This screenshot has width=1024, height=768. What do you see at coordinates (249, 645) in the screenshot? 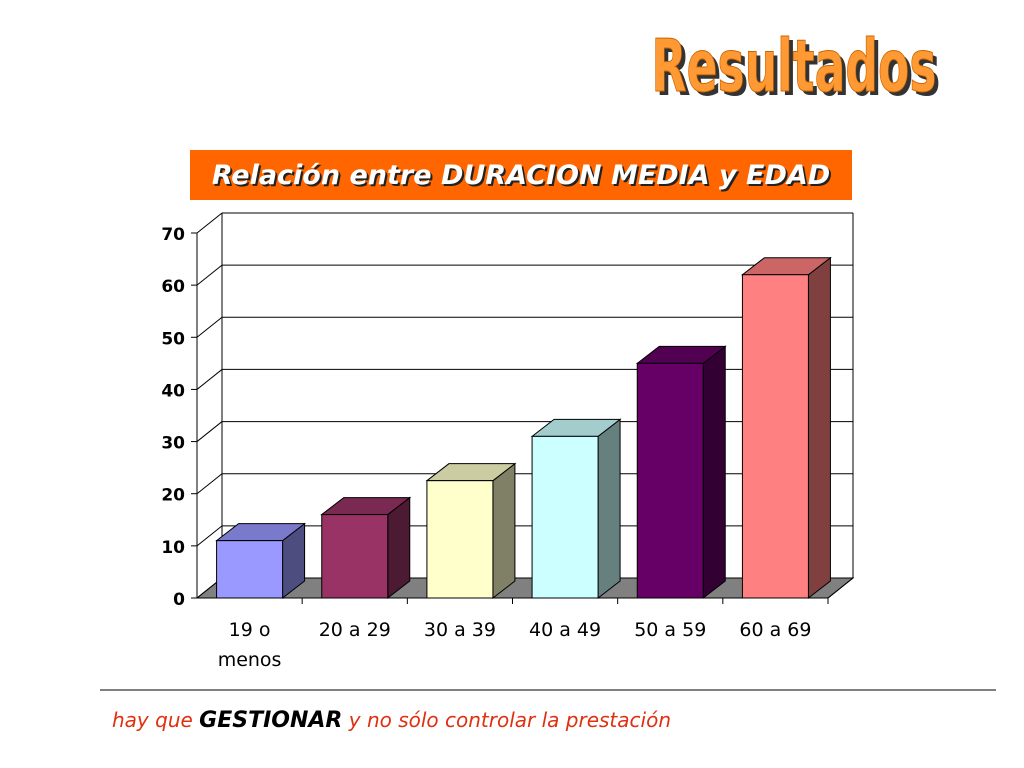
I see `x-tick-label: 19 o menos` at bounding box center [249, 645].